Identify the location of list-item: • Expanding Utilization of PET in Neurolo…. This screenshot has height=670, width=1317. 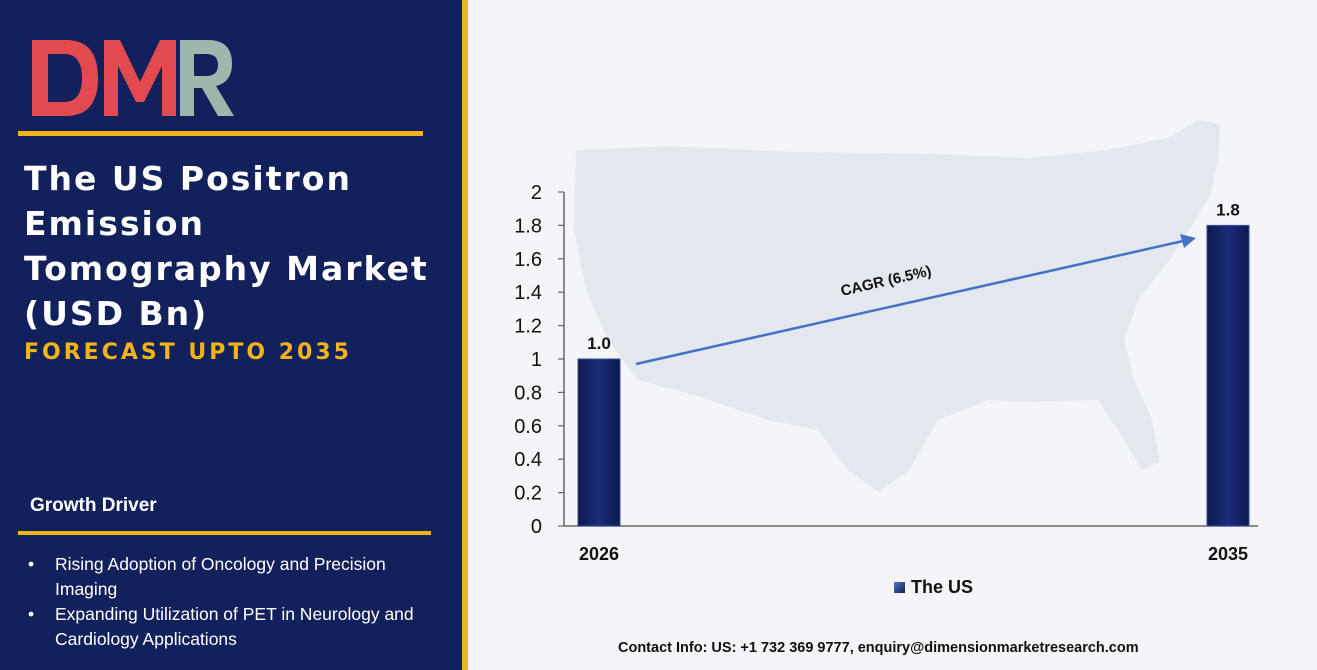
(228, 627).